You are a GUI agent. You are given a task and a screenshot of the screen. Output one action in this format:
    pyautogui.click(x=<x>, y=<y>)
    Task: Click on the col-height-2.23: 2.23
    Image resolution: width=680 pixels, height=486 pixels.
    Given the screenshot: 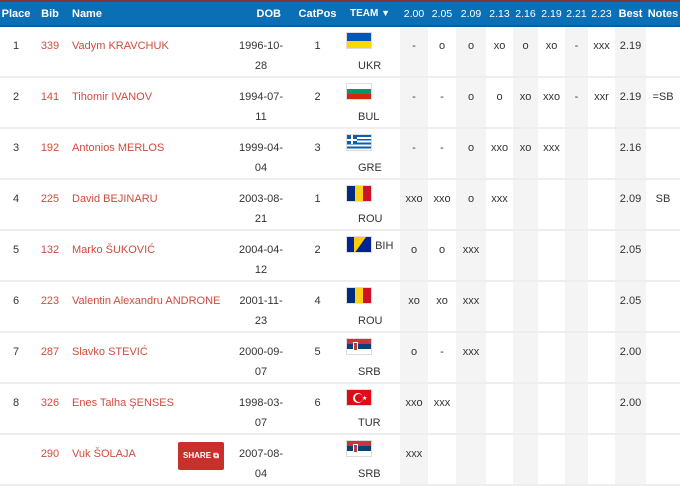 What is the action you would take?
    pyautogui.click(x=601, y=14)
    